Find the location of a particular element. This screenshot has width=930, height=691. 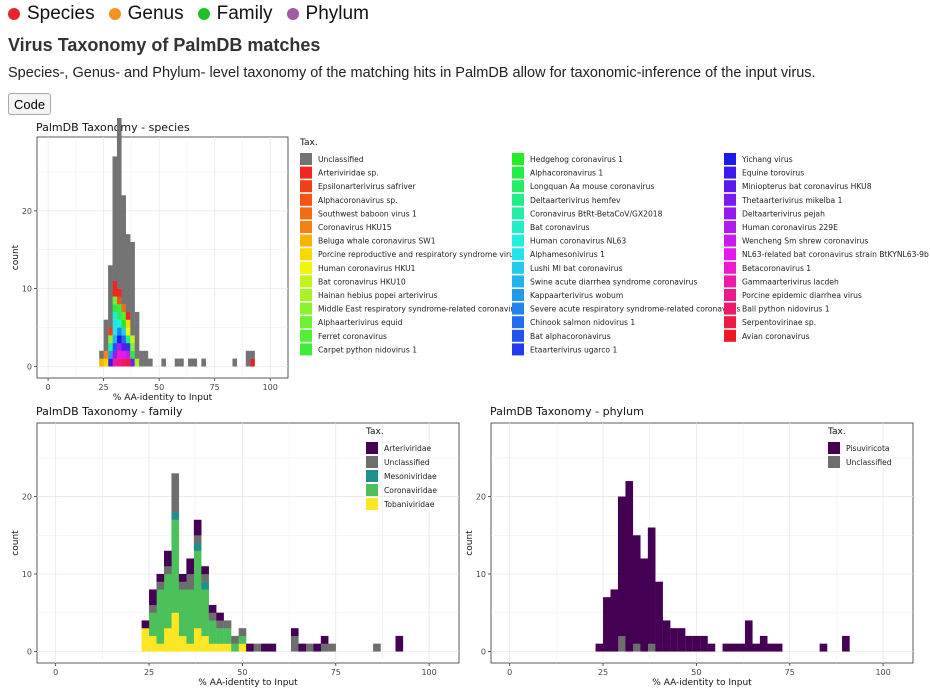

legend-label-beluga-whale-coronavirus-sw1: Beluga whale coronavirus SW1 is located at coordinates (377, 241).